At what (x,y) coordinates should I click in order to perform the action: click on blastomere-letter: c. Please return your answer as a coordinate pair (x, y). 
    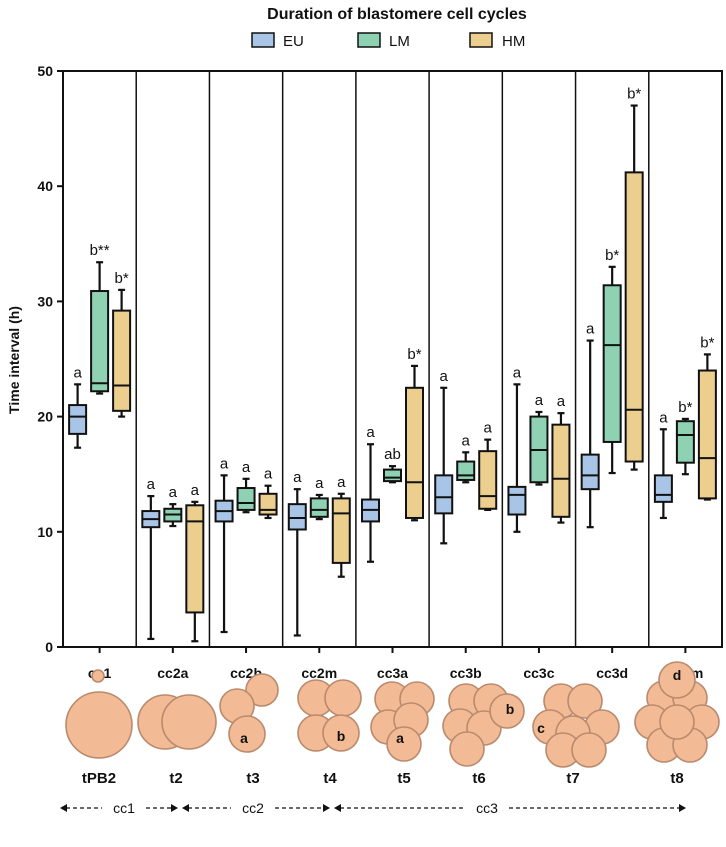
    Looking at the image, I should click on (541, 728).